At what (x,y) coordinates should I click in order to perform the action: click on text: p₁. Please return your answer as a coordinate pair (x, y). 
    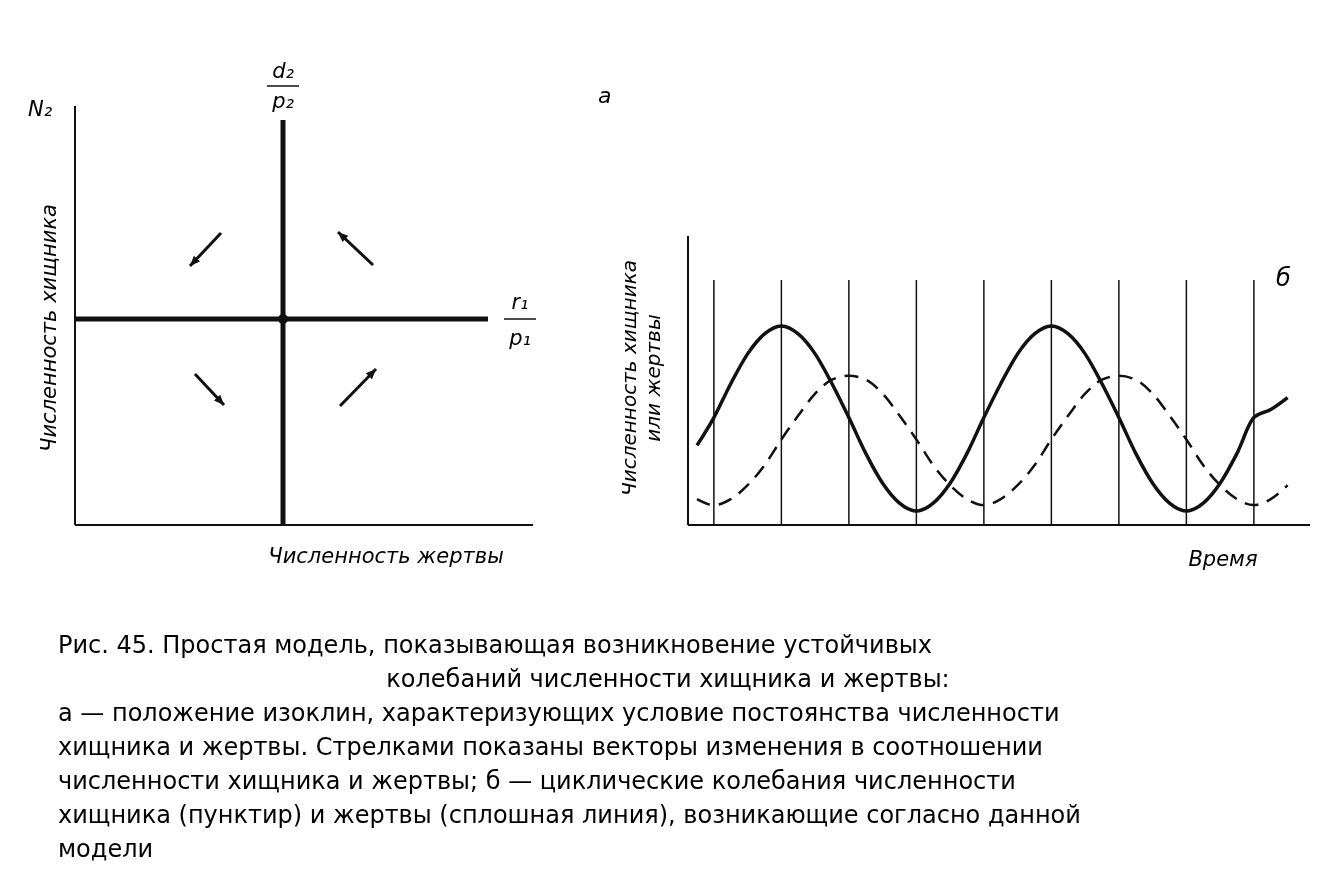
    Looking at the image, I should click on (519, 338).